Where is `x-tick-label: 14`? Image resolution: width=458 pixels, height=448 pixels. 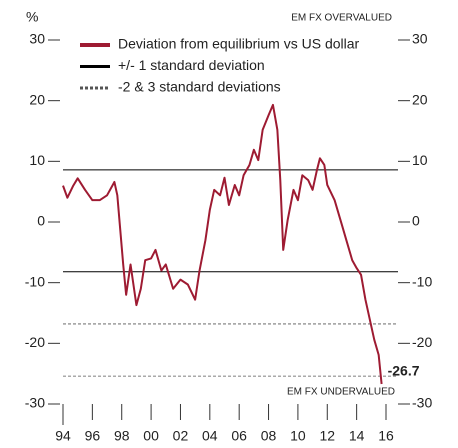 x-tick-label: 14 is located at coordinates (357, 436).